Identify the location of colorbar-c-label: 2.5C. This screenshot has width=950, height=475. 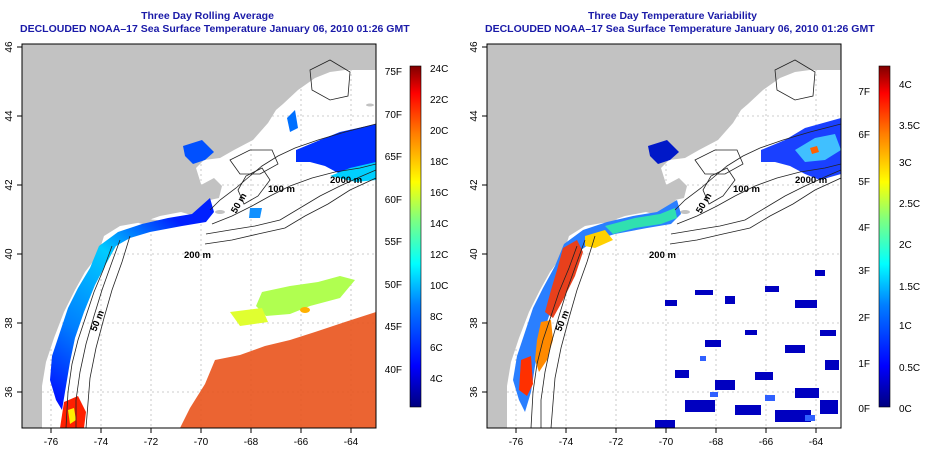
(909, 204).